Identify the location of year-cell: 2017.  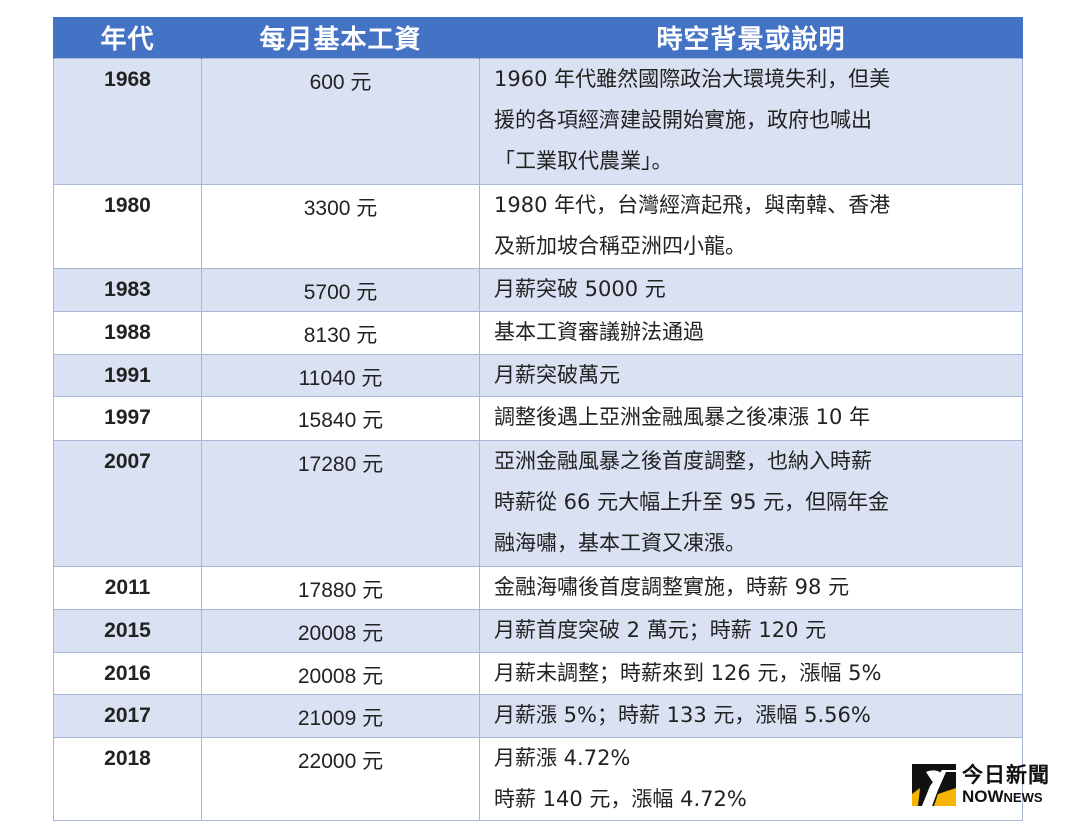
(127, 716).